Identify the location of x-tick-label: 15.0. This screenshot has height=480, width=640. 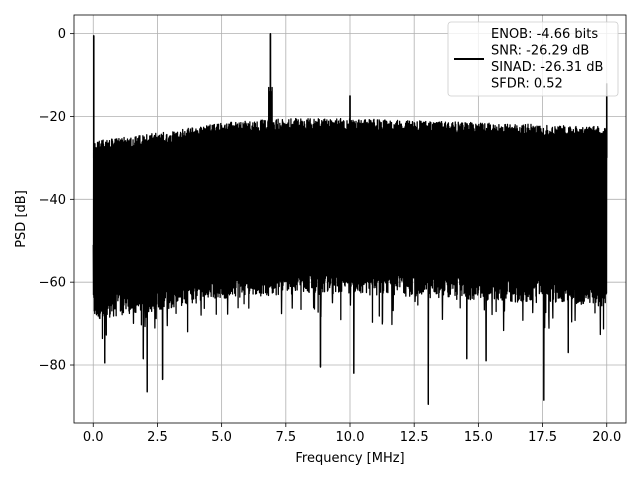
(478, 437).